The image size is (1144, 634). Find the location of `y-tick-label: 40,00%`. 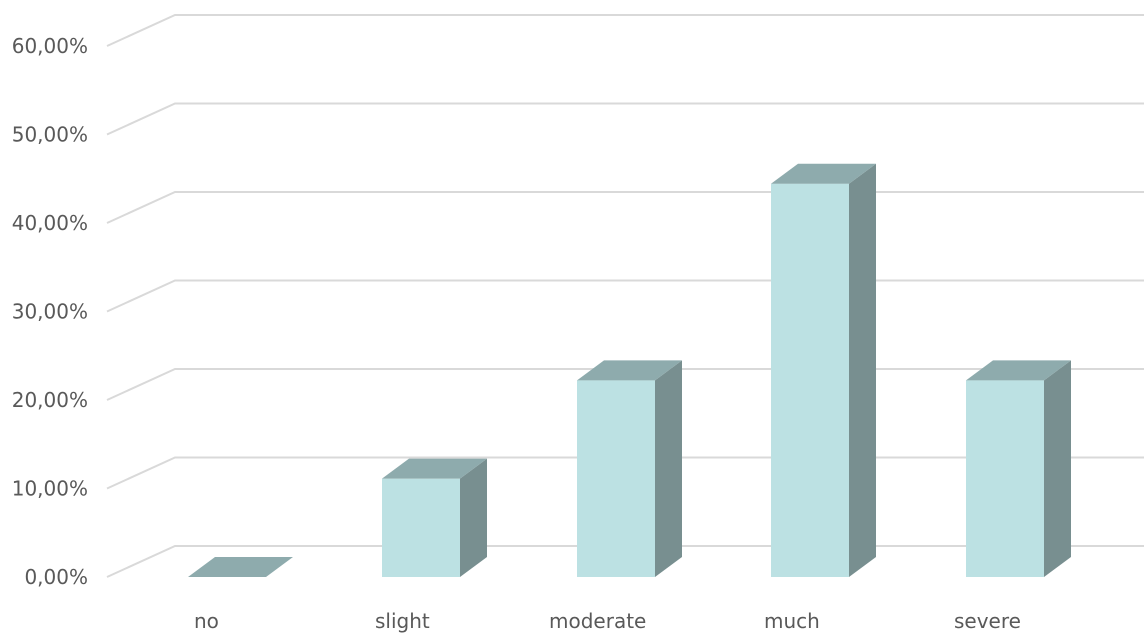

y-tick-label: 40,00% is located at coordinates (50, 223).